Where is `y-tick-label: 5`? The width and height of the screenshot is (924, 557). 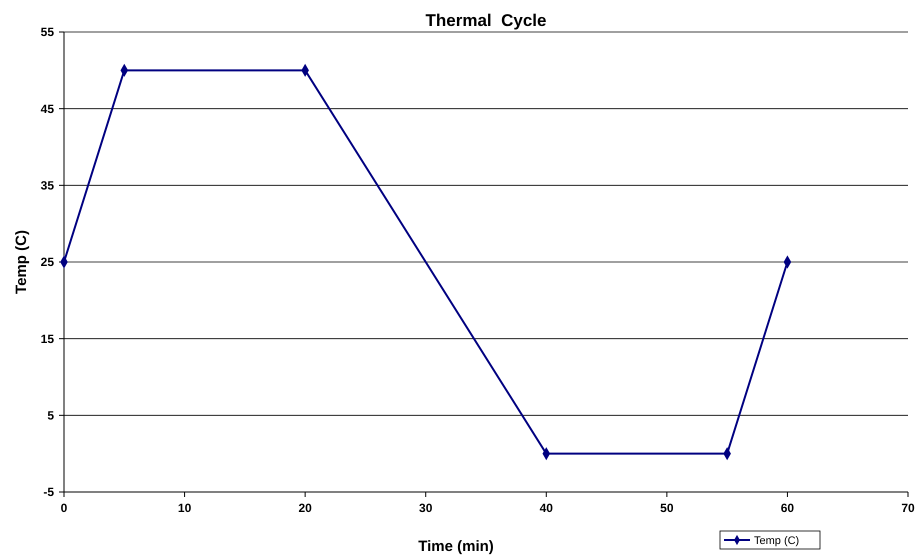 y-tick-label: 5 is located at coordinates (50, 415).